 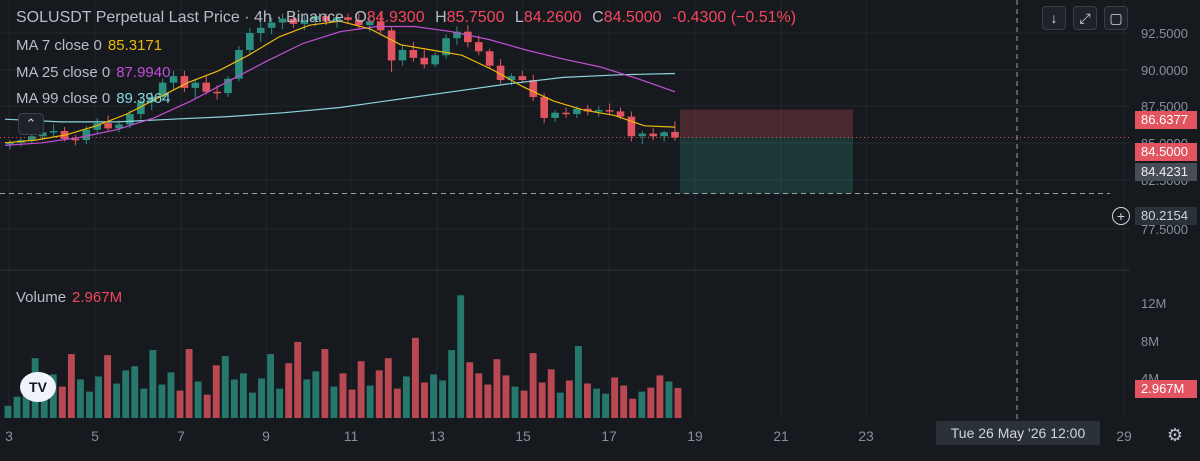 What do you see at coordinates (135, 45) in the screenshot?
I see `ma7-value: 85.3171` at bounding box center [135, 45].